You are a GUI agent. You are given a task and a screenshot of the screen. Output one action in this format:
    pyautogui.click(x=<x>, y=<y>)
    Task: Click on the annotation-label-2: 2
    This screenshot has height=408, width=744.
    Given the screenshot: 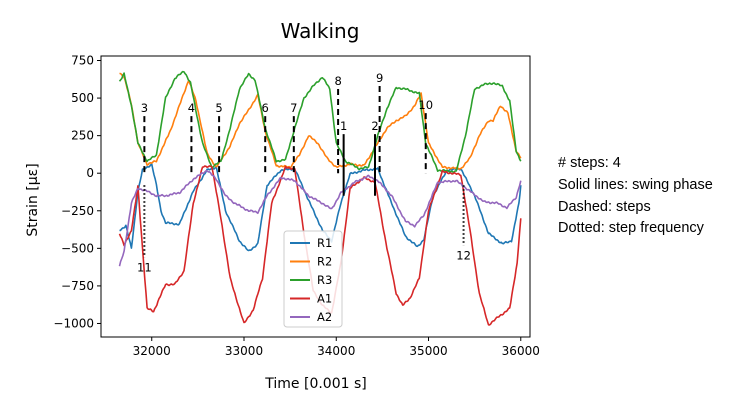 What is the action you would take?
    pyautogui.click(x=374, y=126)
    